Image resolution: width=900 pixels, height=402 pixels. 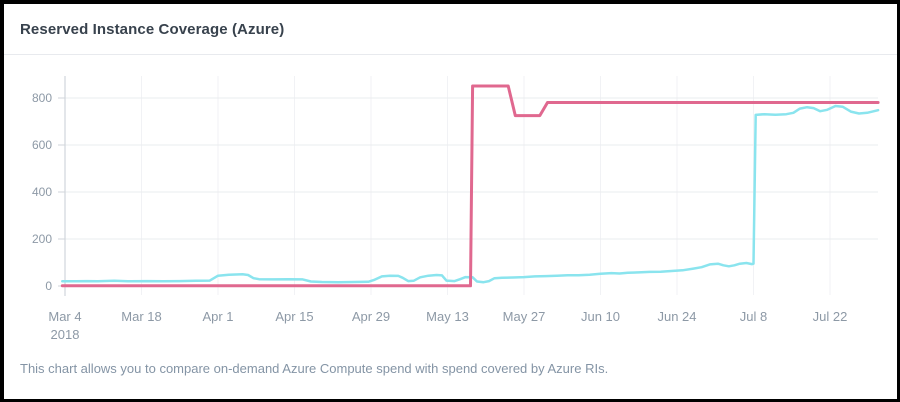 I want to click on x-axis-tick-label: Jun 10, so click(x=600, y=316).